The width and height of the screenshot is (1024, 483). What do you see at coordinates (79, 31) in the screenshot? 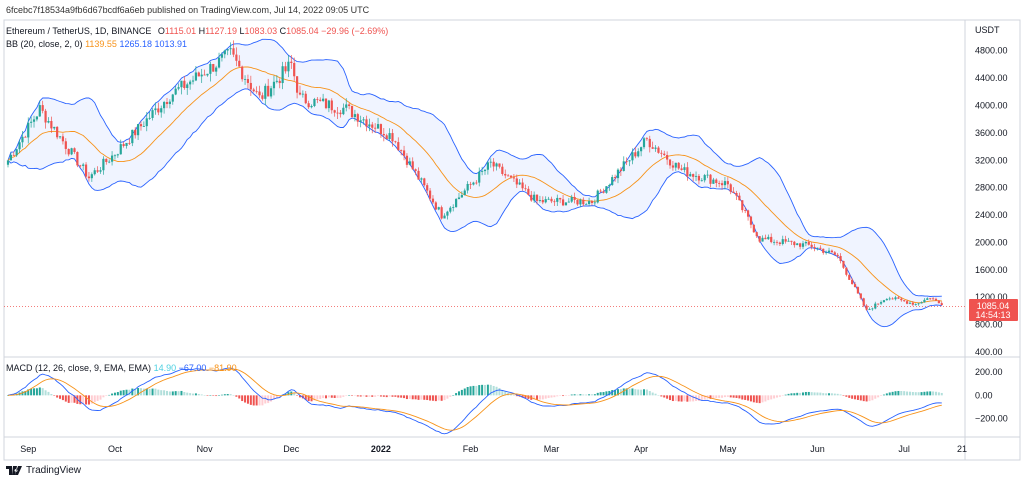
I see `symbol-name: Ethereum / TetherUS, 1D, BINANCE` at bounding box center [79, 31].